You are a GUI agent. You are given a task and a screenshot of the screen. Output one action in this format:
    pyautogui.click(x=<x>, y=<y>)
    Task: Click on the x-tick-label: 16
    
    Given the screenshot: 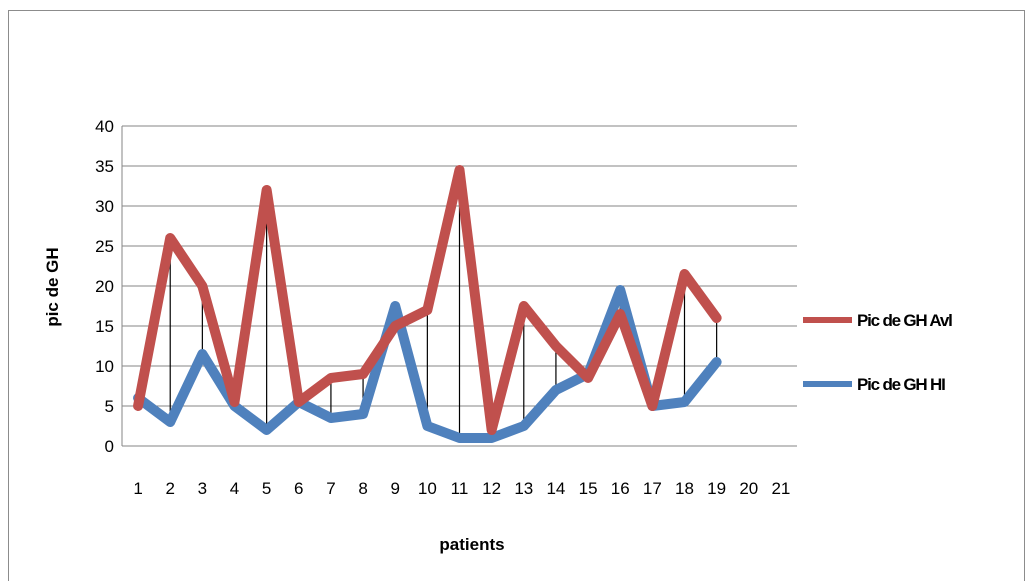 What is the action you would take?
    pyautogui.click(x=620, y=488)
    